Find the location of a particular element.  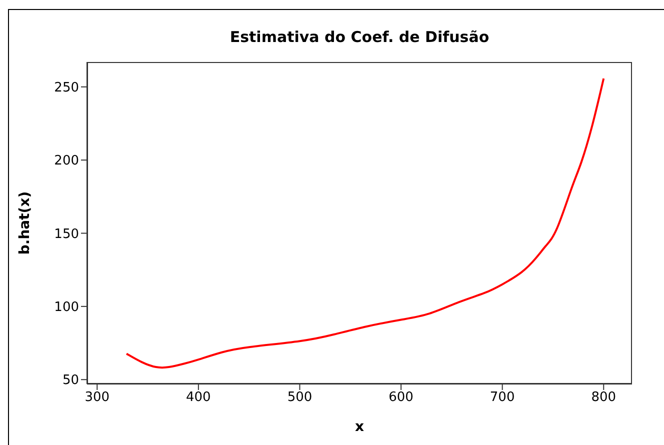

y-tick-label: 50 is located at coordinates (70, 380).